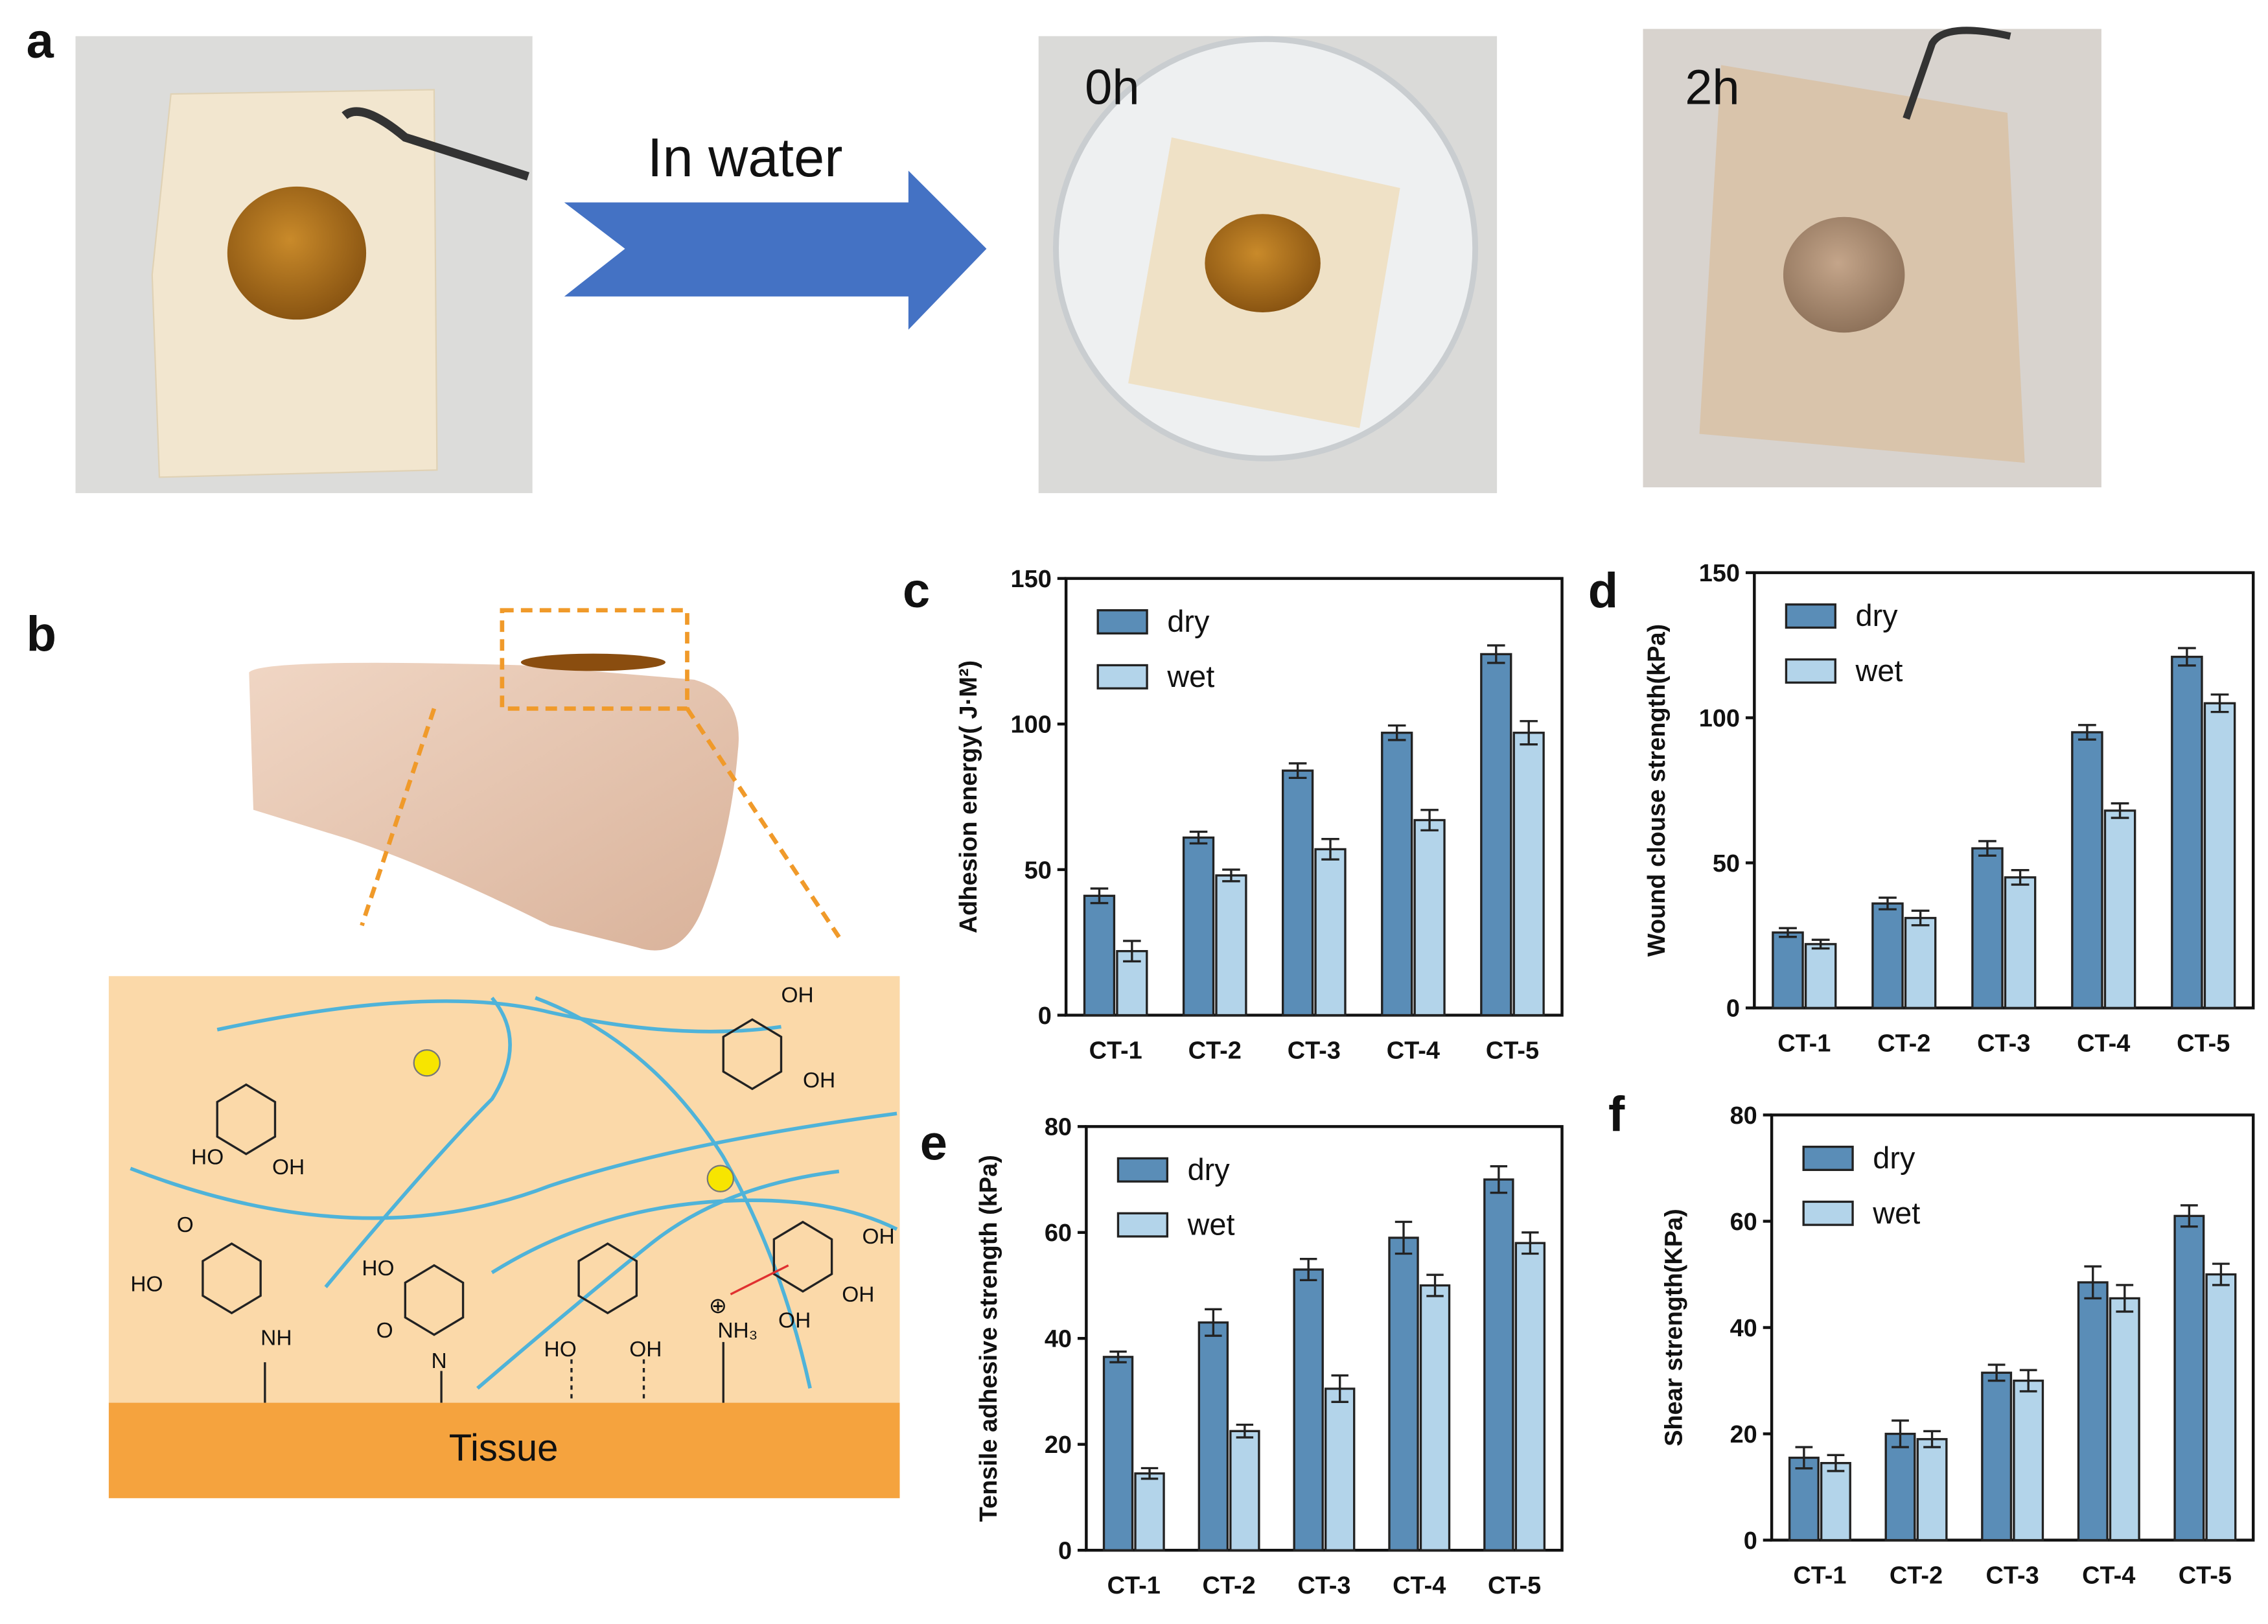 Image resolution: width=2268 pixels, height=1624 pixels. I want to click on y-tick-label: 60, so click(1743, 1222).